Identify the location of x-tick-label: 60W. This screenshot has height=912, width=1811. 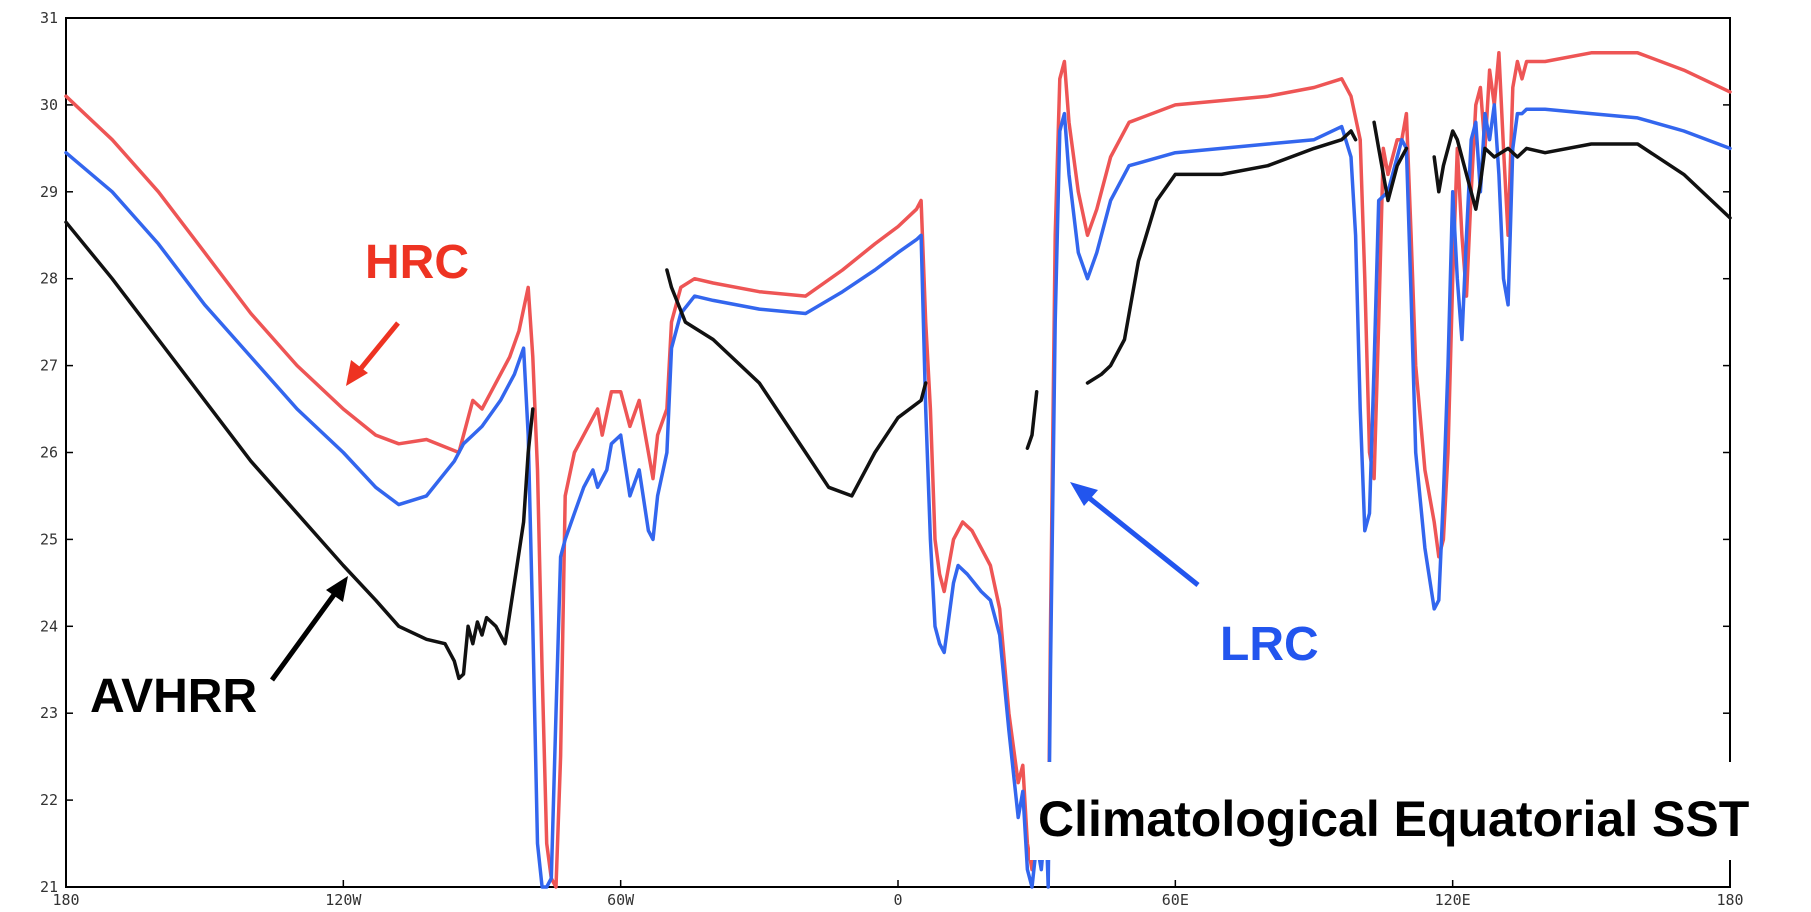
(621, 900).